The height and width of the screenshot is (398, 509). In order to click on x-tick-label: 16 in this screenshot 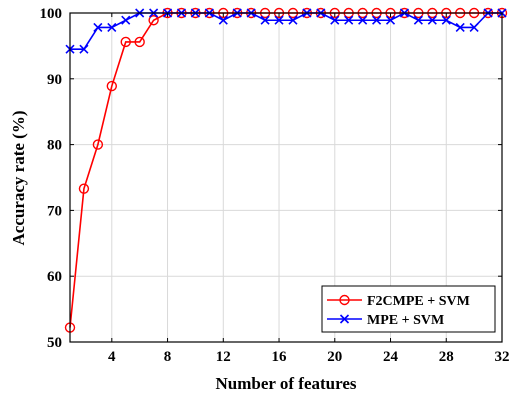, I will do `click(280, 357)`.